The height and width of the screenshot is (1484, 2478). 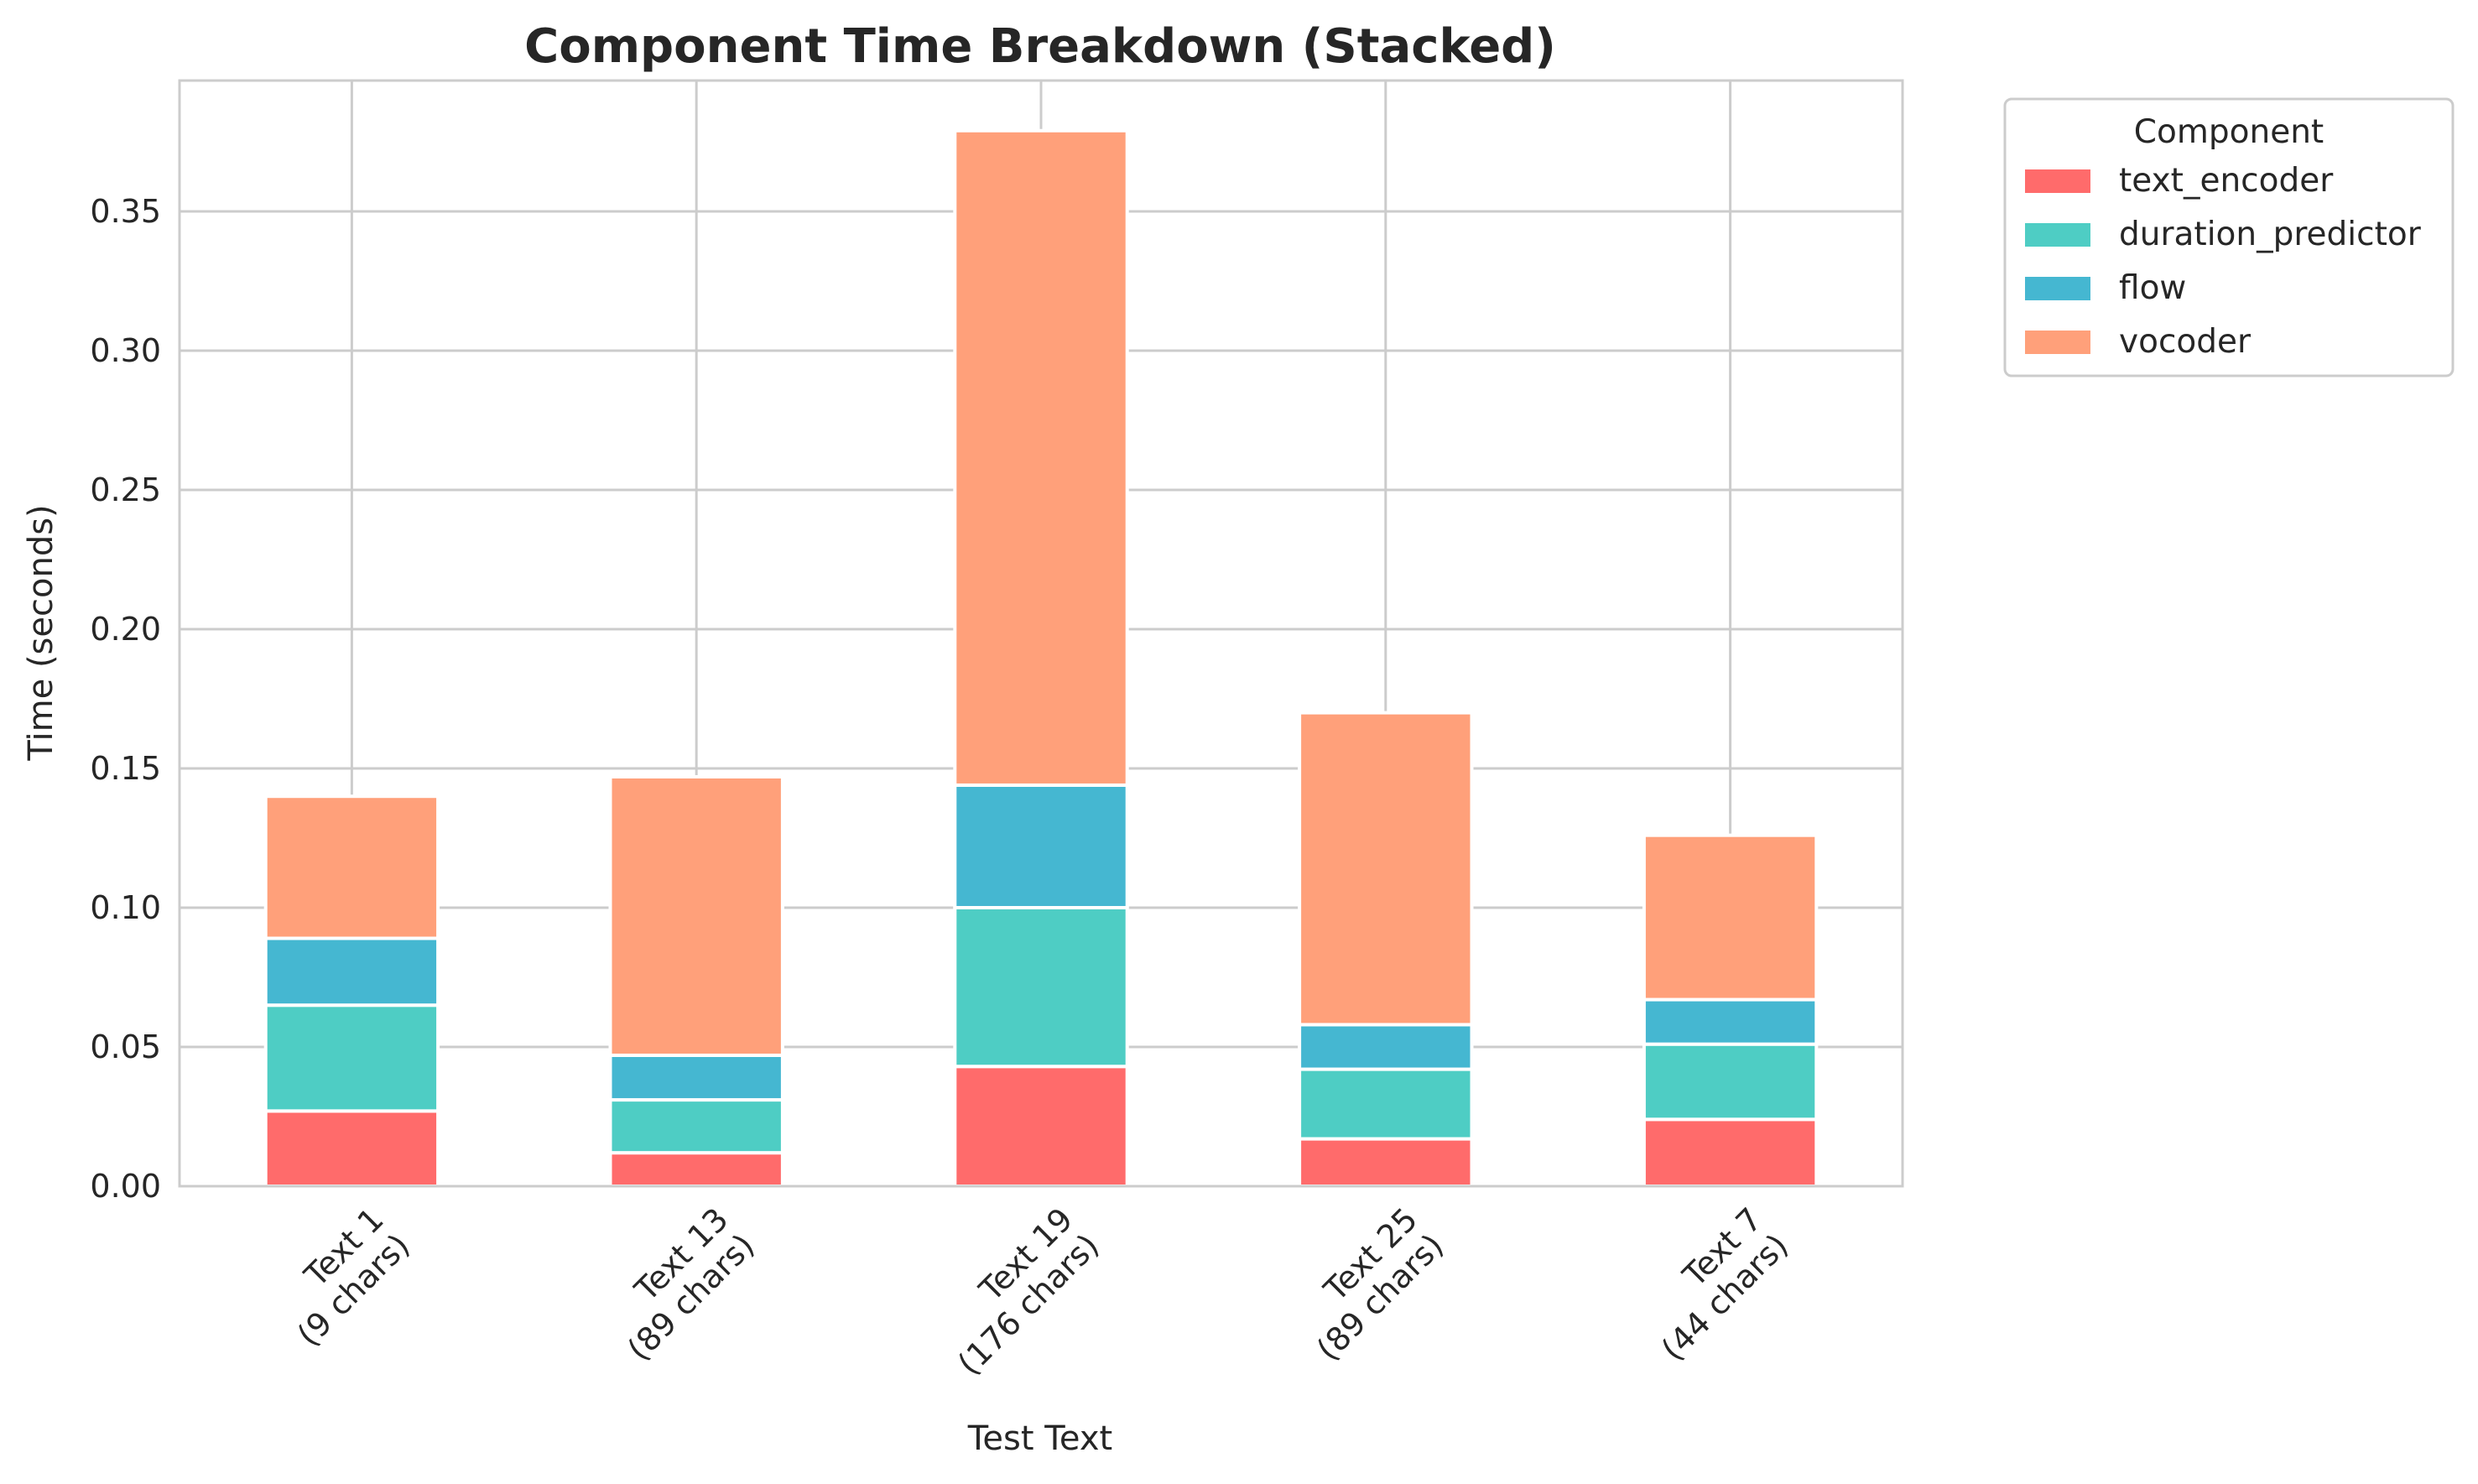 I want to click on y-tick-label: 0.00, so click(x=125, y=1186).